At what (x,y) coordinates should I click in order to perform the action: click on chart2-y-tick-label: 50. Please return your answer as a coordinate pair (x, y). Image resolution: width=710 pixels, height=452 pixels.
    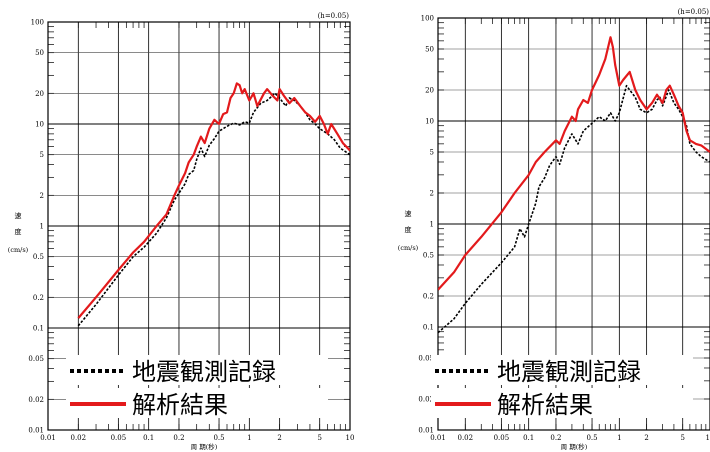
    Looking at the image, I should click on (429, 50).